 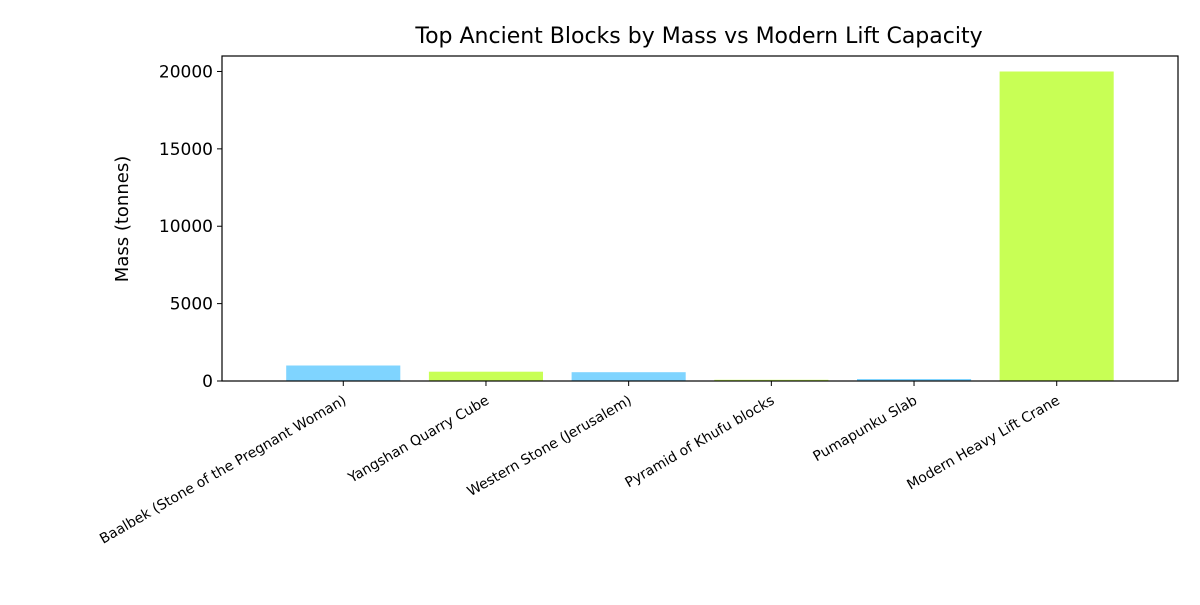 I want to click on x-tick-label: Pyramid of Khufu blocks, so click(x=700, y=442).